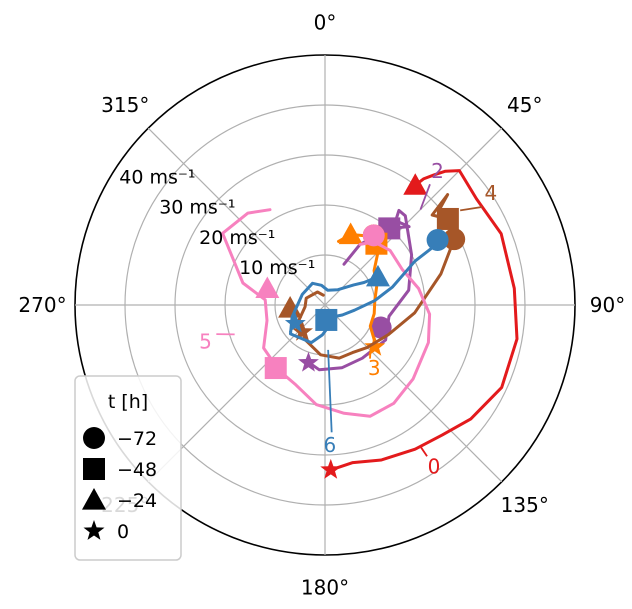 Image resolution: width=632 pixels, height=609 pixels. I want to click on series-6: 6, so click(366, 343).